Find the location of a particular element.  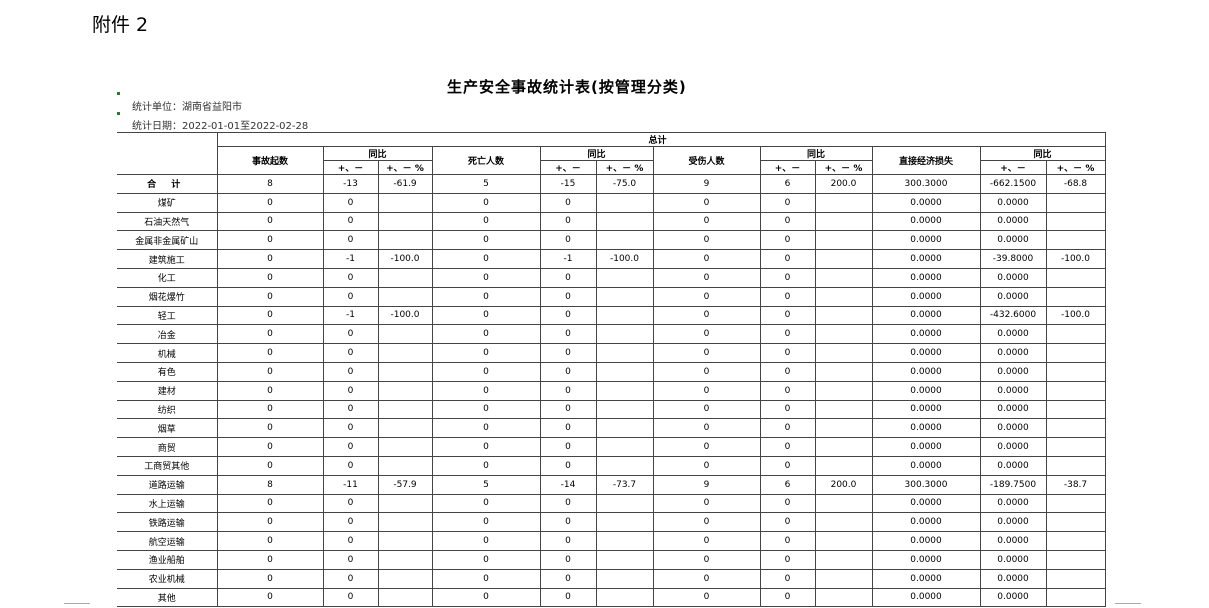

header-deaths: 死亡人数 is located at coordinates (486, 160).